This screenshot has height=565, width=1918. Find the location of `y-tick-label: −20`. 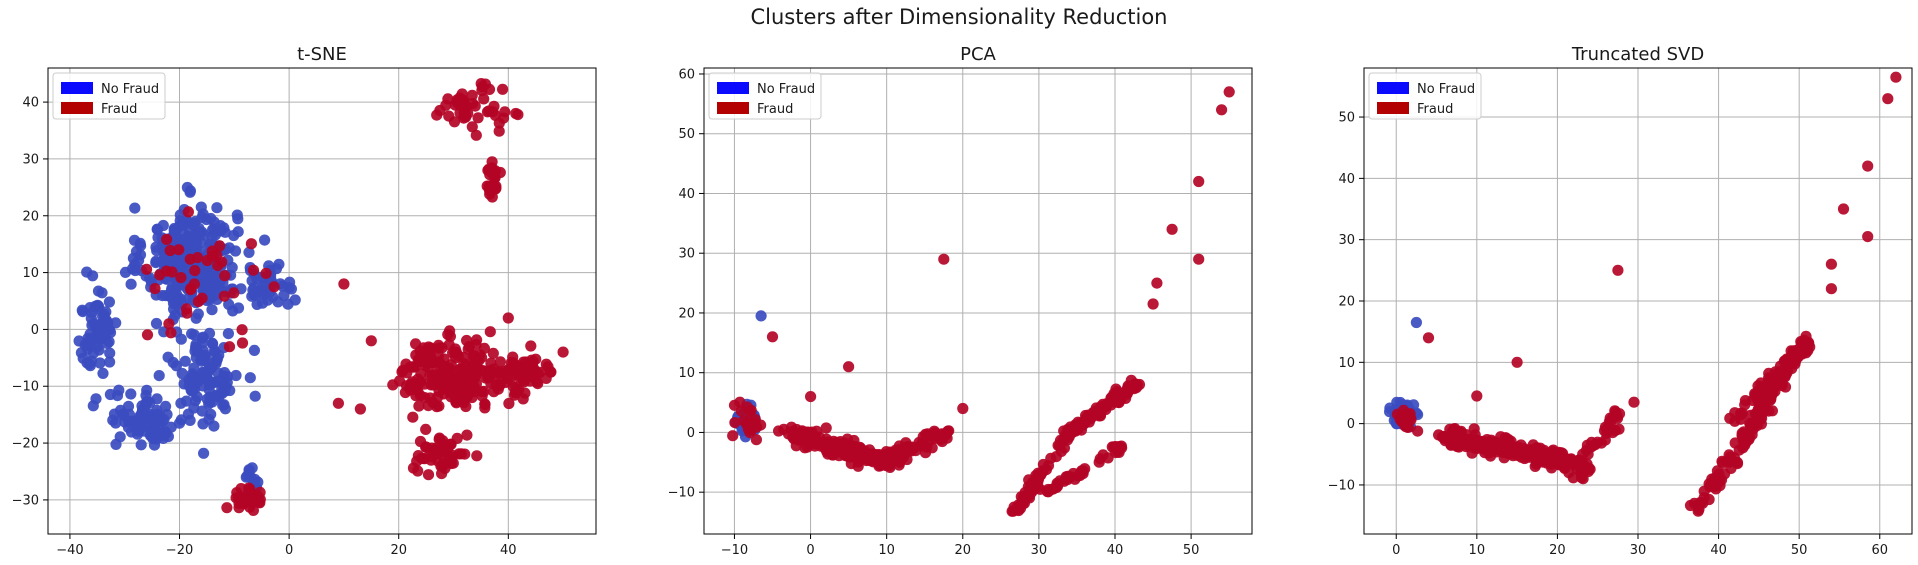

y-tick-label: −20 is located at coordinates (25, 444).